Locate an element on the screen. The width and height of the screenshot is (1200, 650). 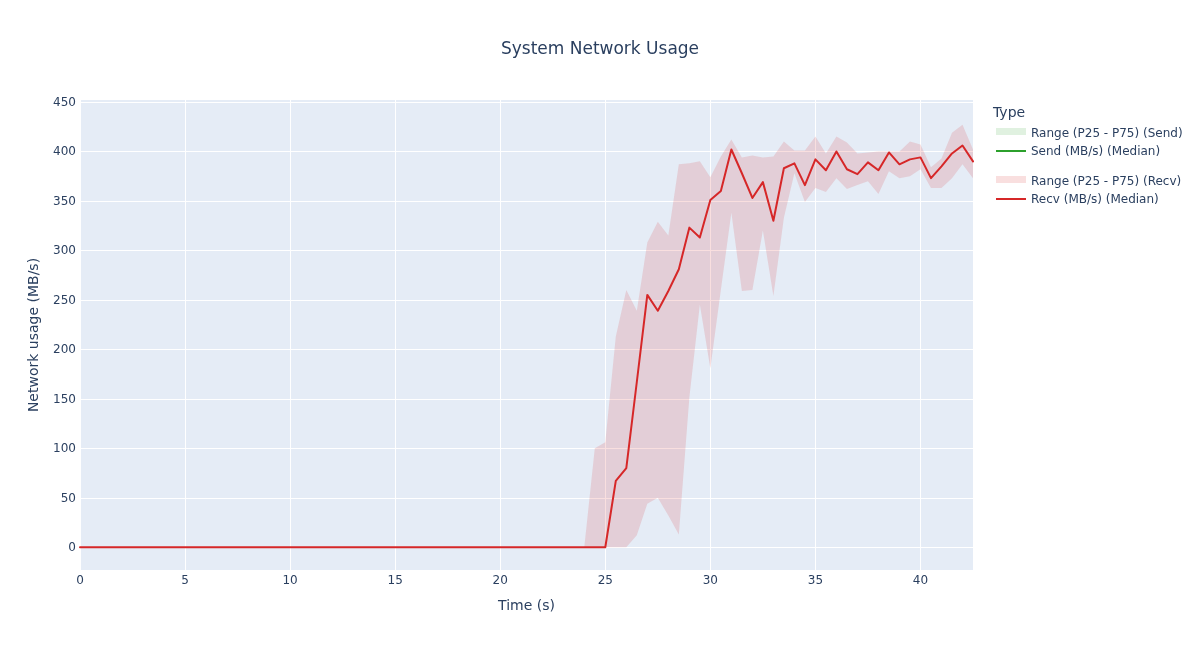
x-tick-label: 5 is located at coordinates (185, 580).